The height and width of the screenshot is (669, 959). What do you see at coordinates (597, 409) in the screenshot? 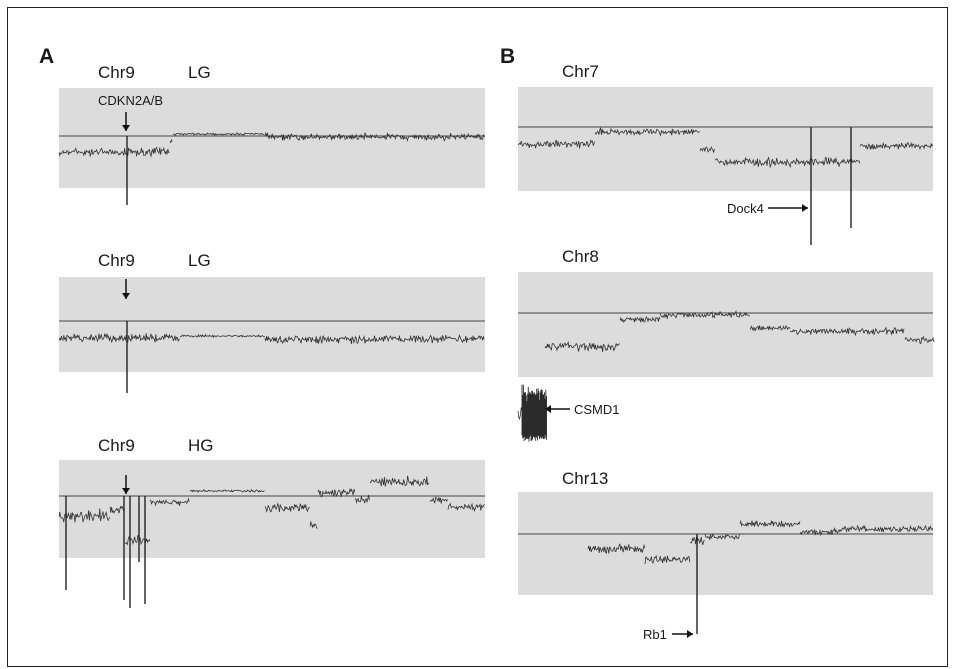
I see `gene-label: CSMD1` at bounding box center [597, 409].